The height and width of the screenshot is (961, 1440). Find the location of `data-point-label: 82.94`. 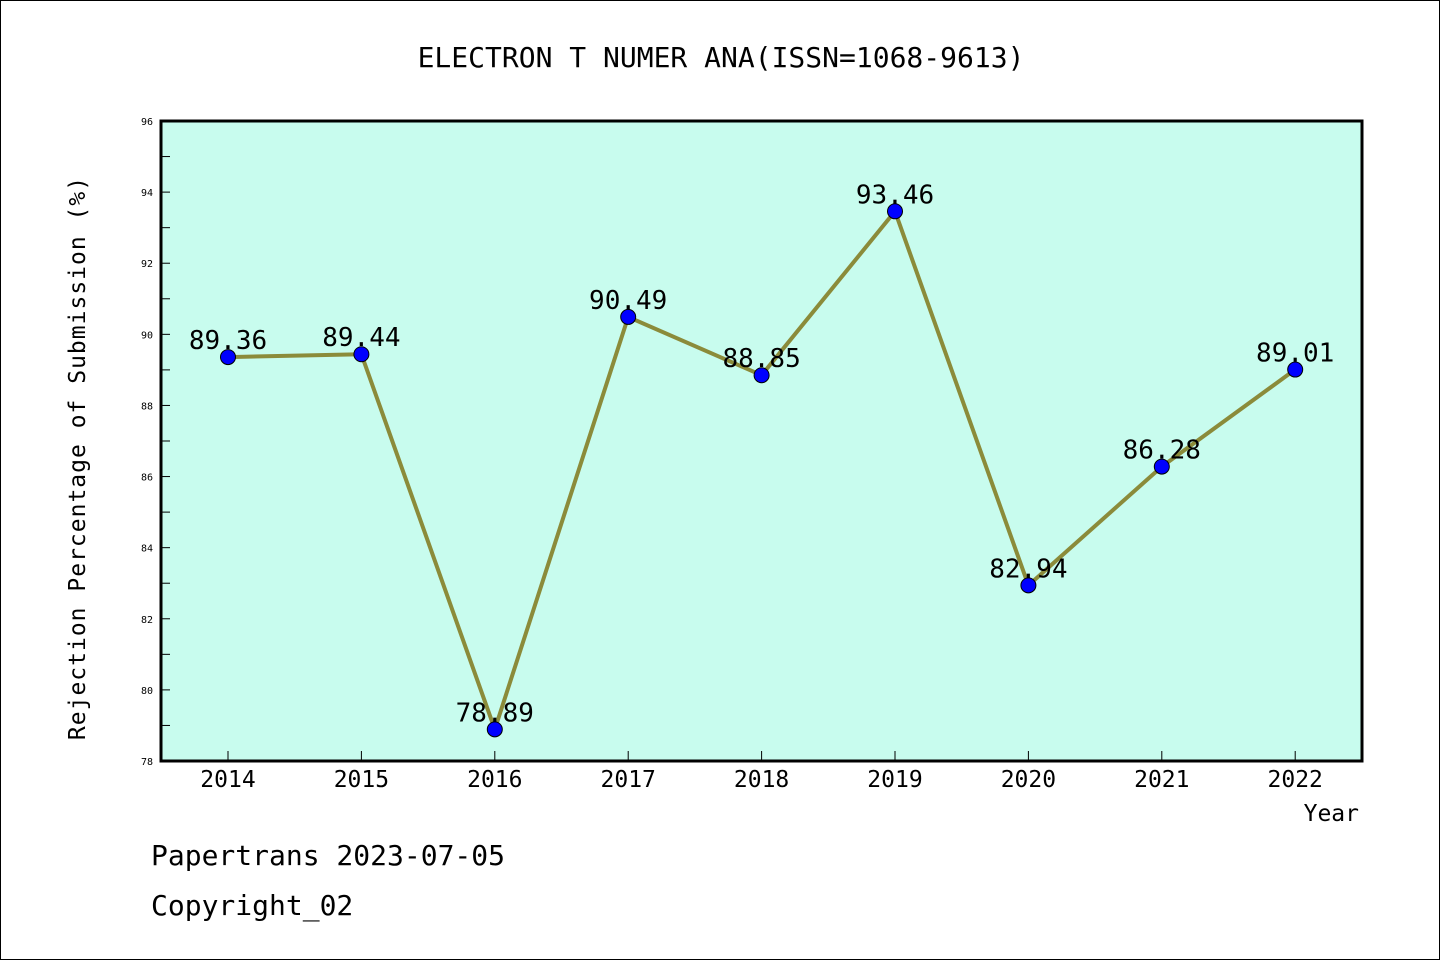

data-point-label: 82.94 is located at coordinates (1028, 569).